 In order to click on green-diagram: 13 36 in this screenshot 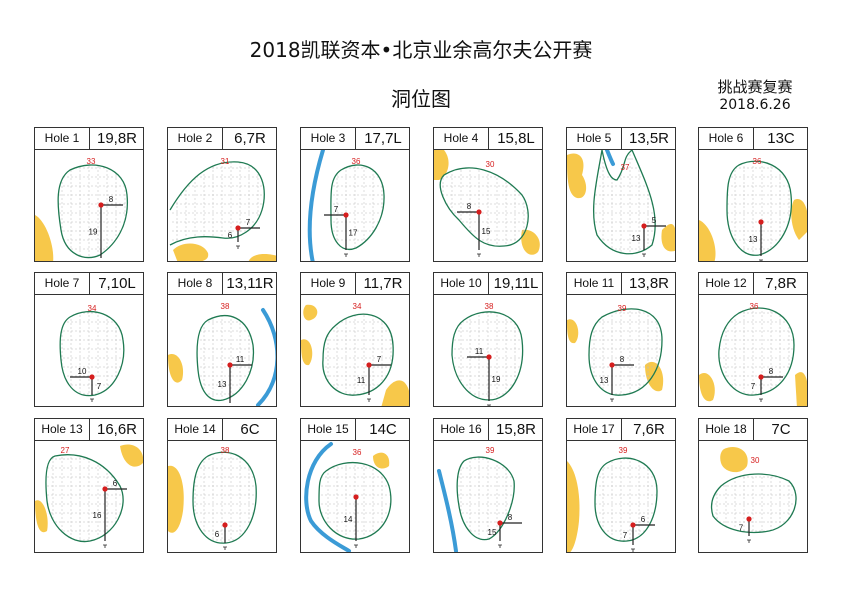, I will do `click(753, 209)`.